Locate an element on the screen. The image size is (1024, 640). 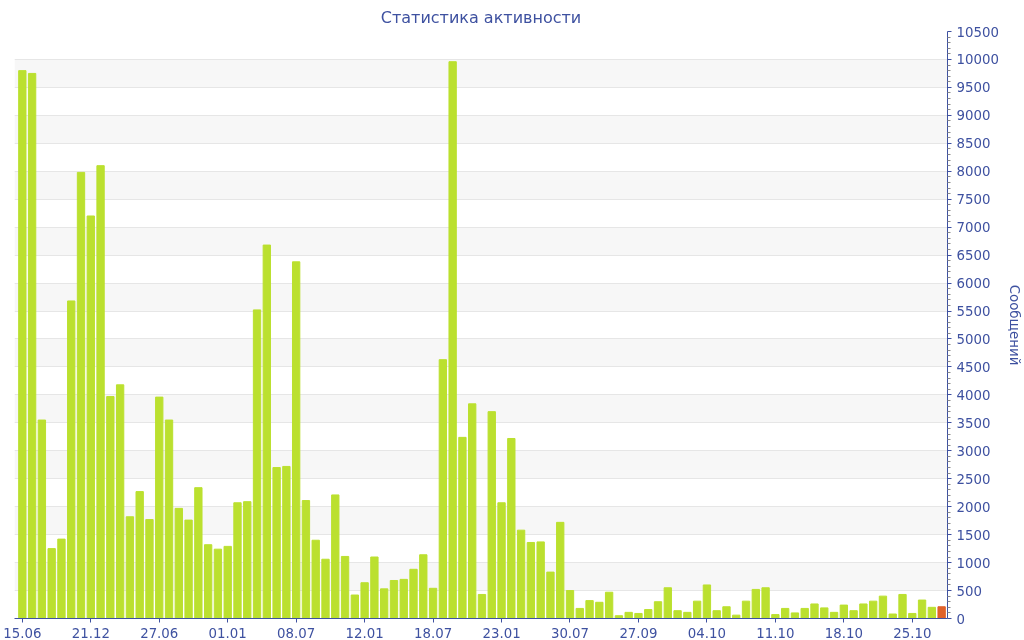
y-tick-label: 1500 is located at coordinates (973, 535).